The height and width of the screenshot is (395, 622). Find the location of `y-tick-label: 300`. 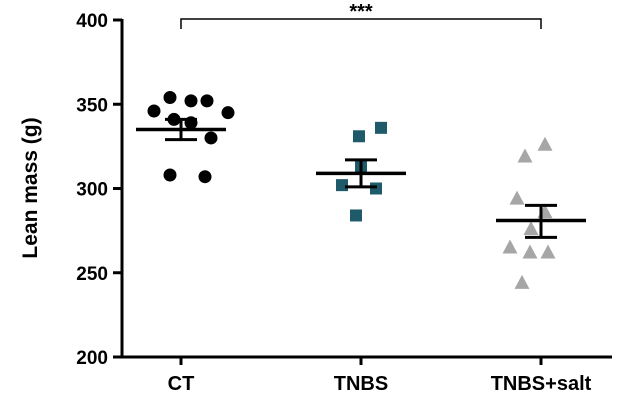

y-tick-label: 300 is located at coordinates (92, 190).